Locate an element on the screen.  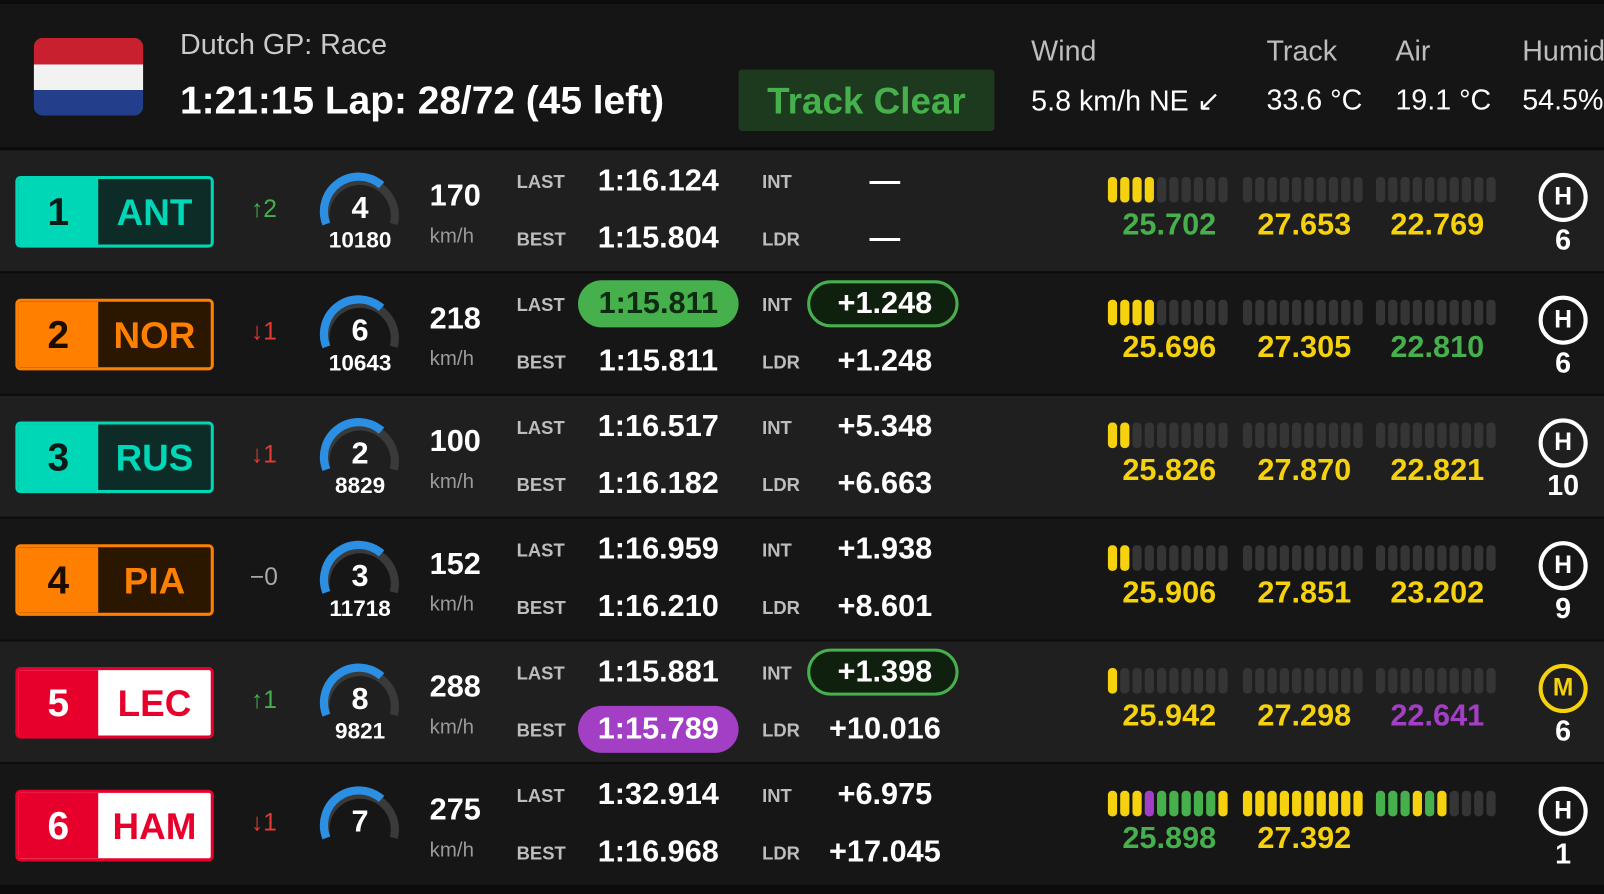
driver-code: ANT is located at coordinates (154, 212).